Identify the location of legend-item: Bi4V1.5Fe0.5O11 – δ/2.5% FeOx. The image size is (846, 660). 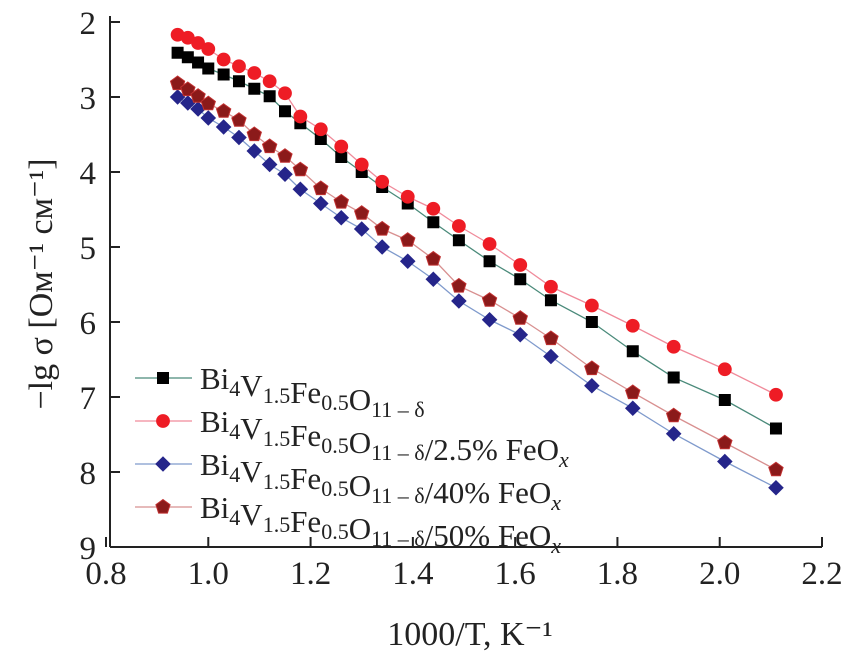
(352, 438).